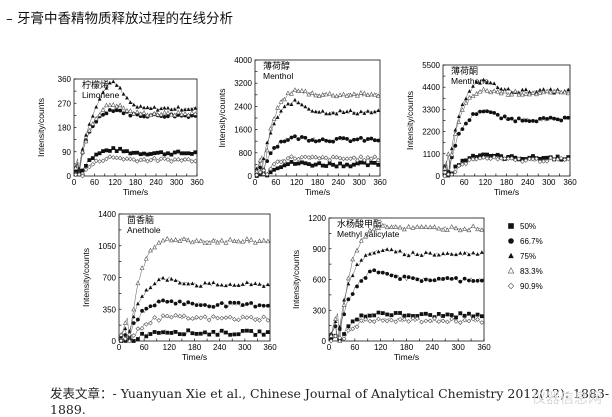  Describe the element at coordinates (95, 85) in the screenshot. I see `chart-title: 柠檬烯` at that location.